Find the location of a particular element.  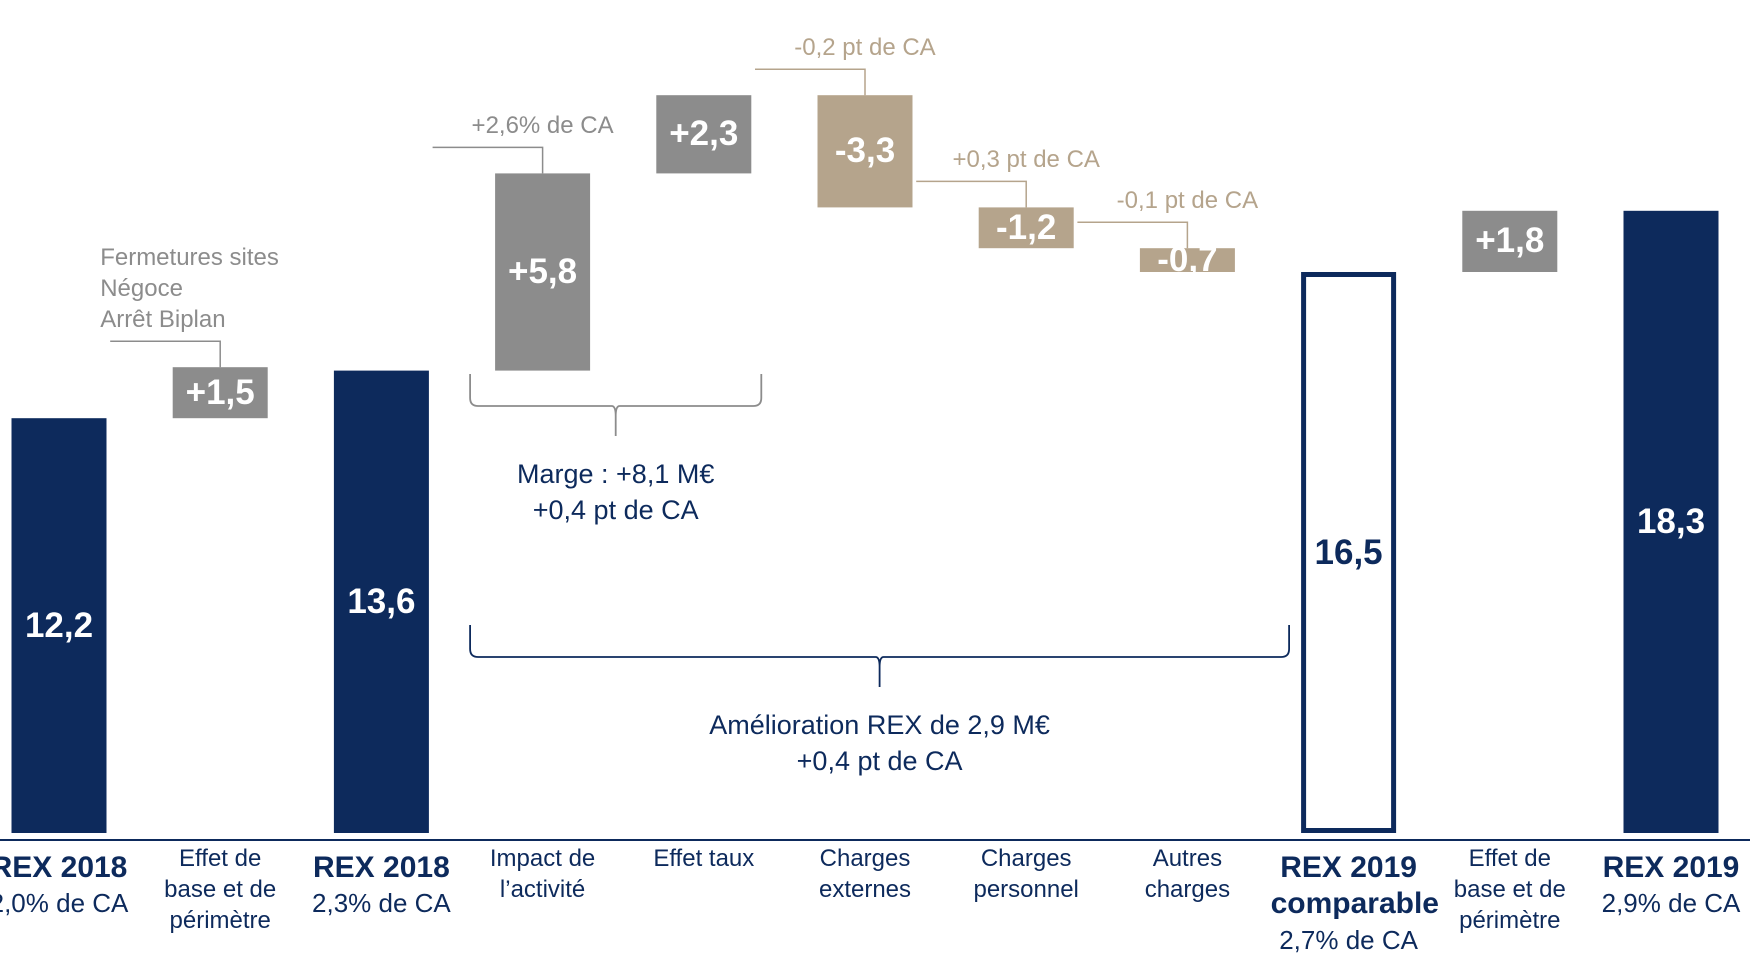

value-label: 16,5 is located at coordinates (1348, 552).